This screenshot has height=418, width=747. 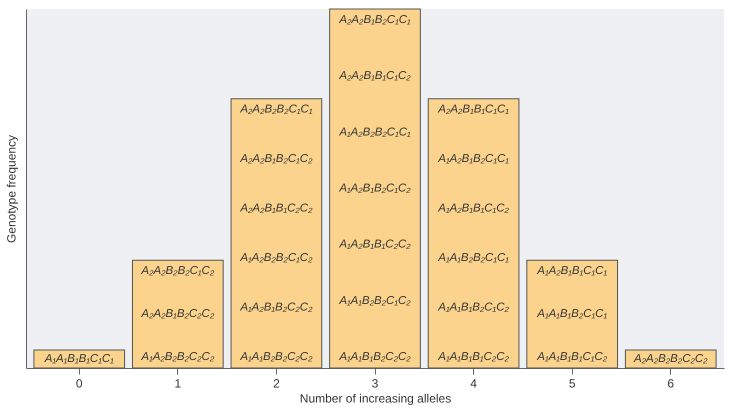 What do you see at coordinates (79, 383) in the screenshot?
I see `x-tick-label: 0` at bounding box center [79, 383].